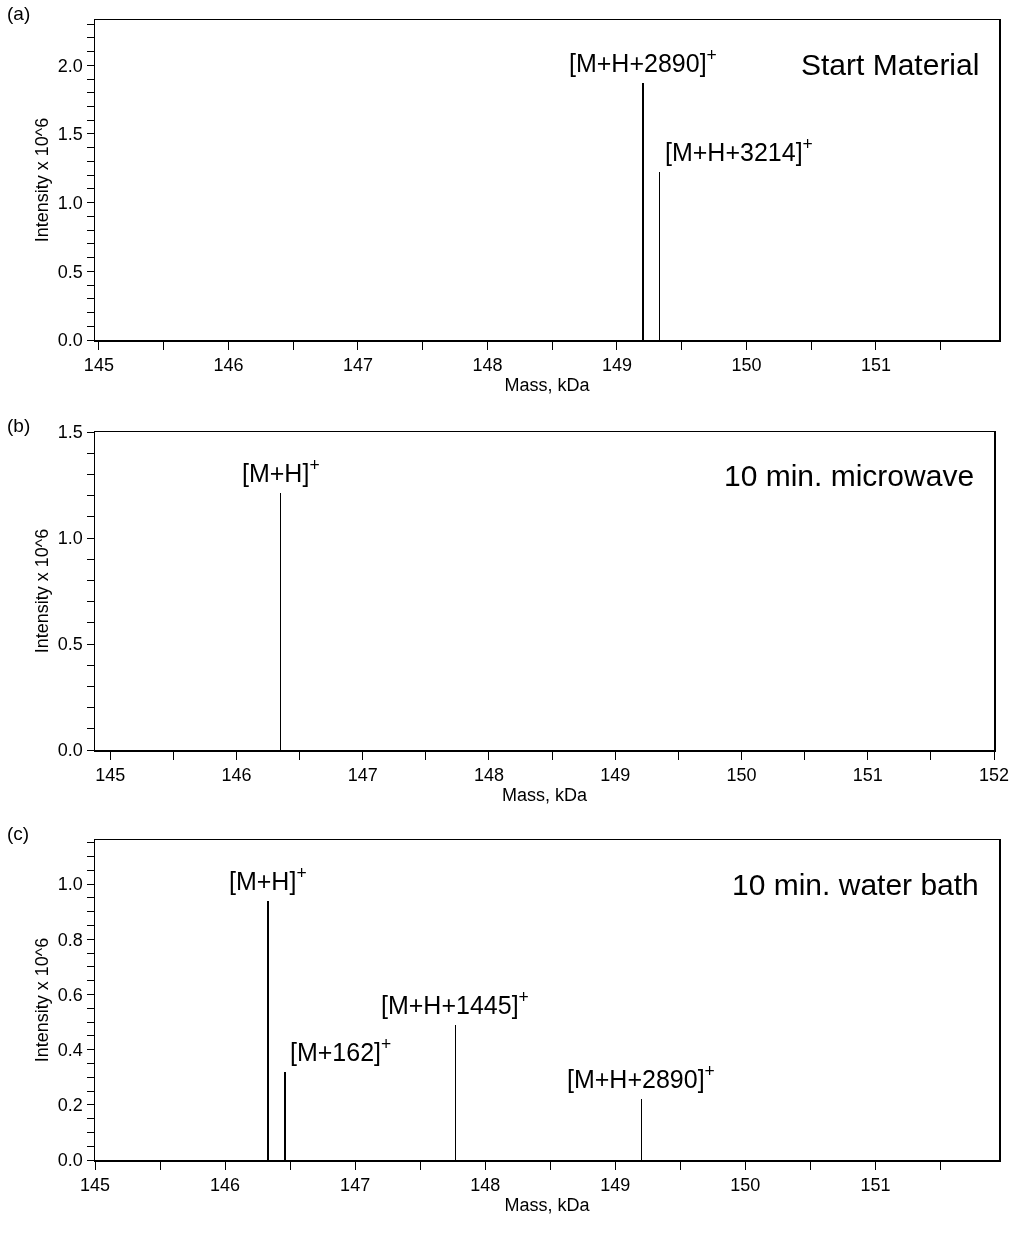 This screenshot has height=1241, width=1021. I want to click on annotation: Start Material, so click(890, 64).